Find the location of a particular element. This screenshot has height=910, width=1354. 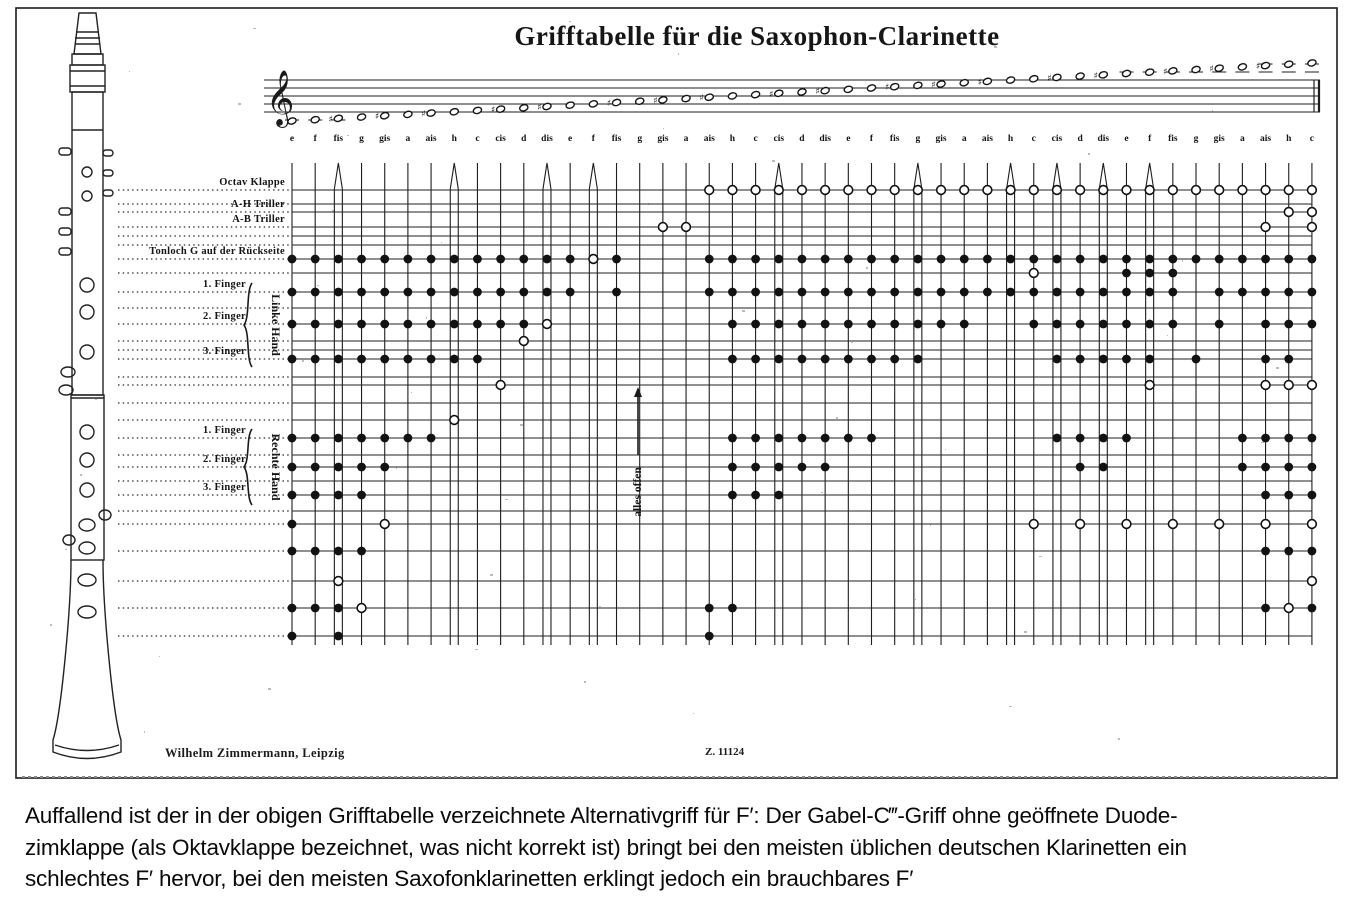

tent-marker is located at coordinates (593, 176).